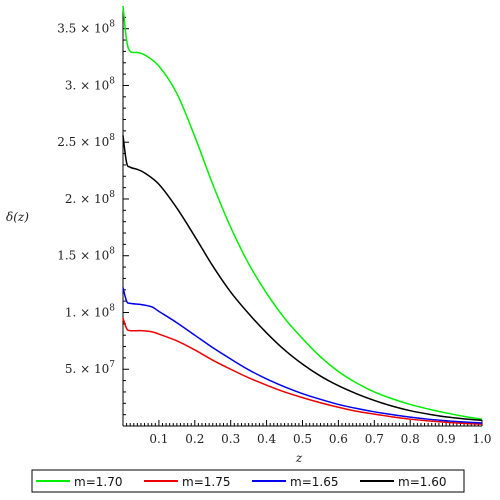 This screenshot has width=500, height=500. Describe the element at coordinates (422, 482) in the screenshot. I see `legend-label: m=1.60` at that location.